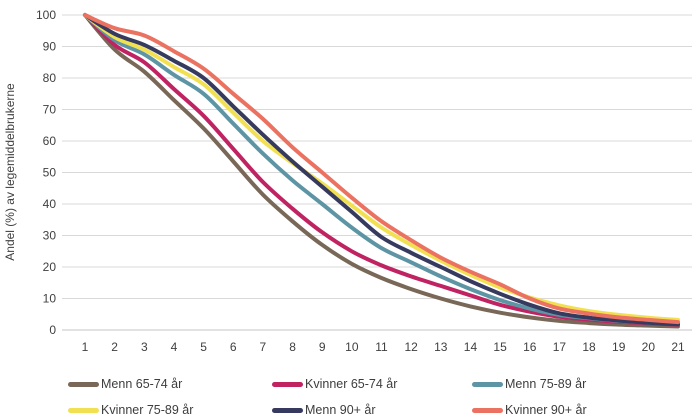 This screenshot has height=419, width=700. Describe the element at coordinates (471, 347) in the screenshot. I see `x-tick-label: 14` at that location.